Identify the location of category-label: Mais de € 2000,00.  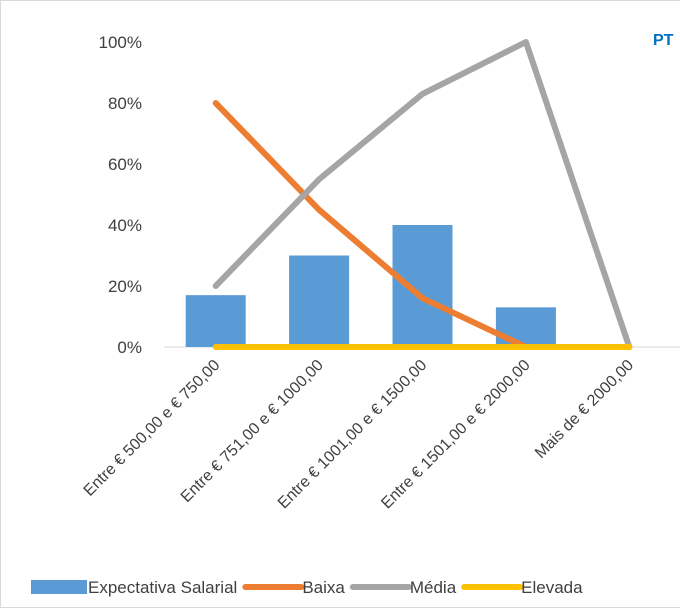
(584, 409).